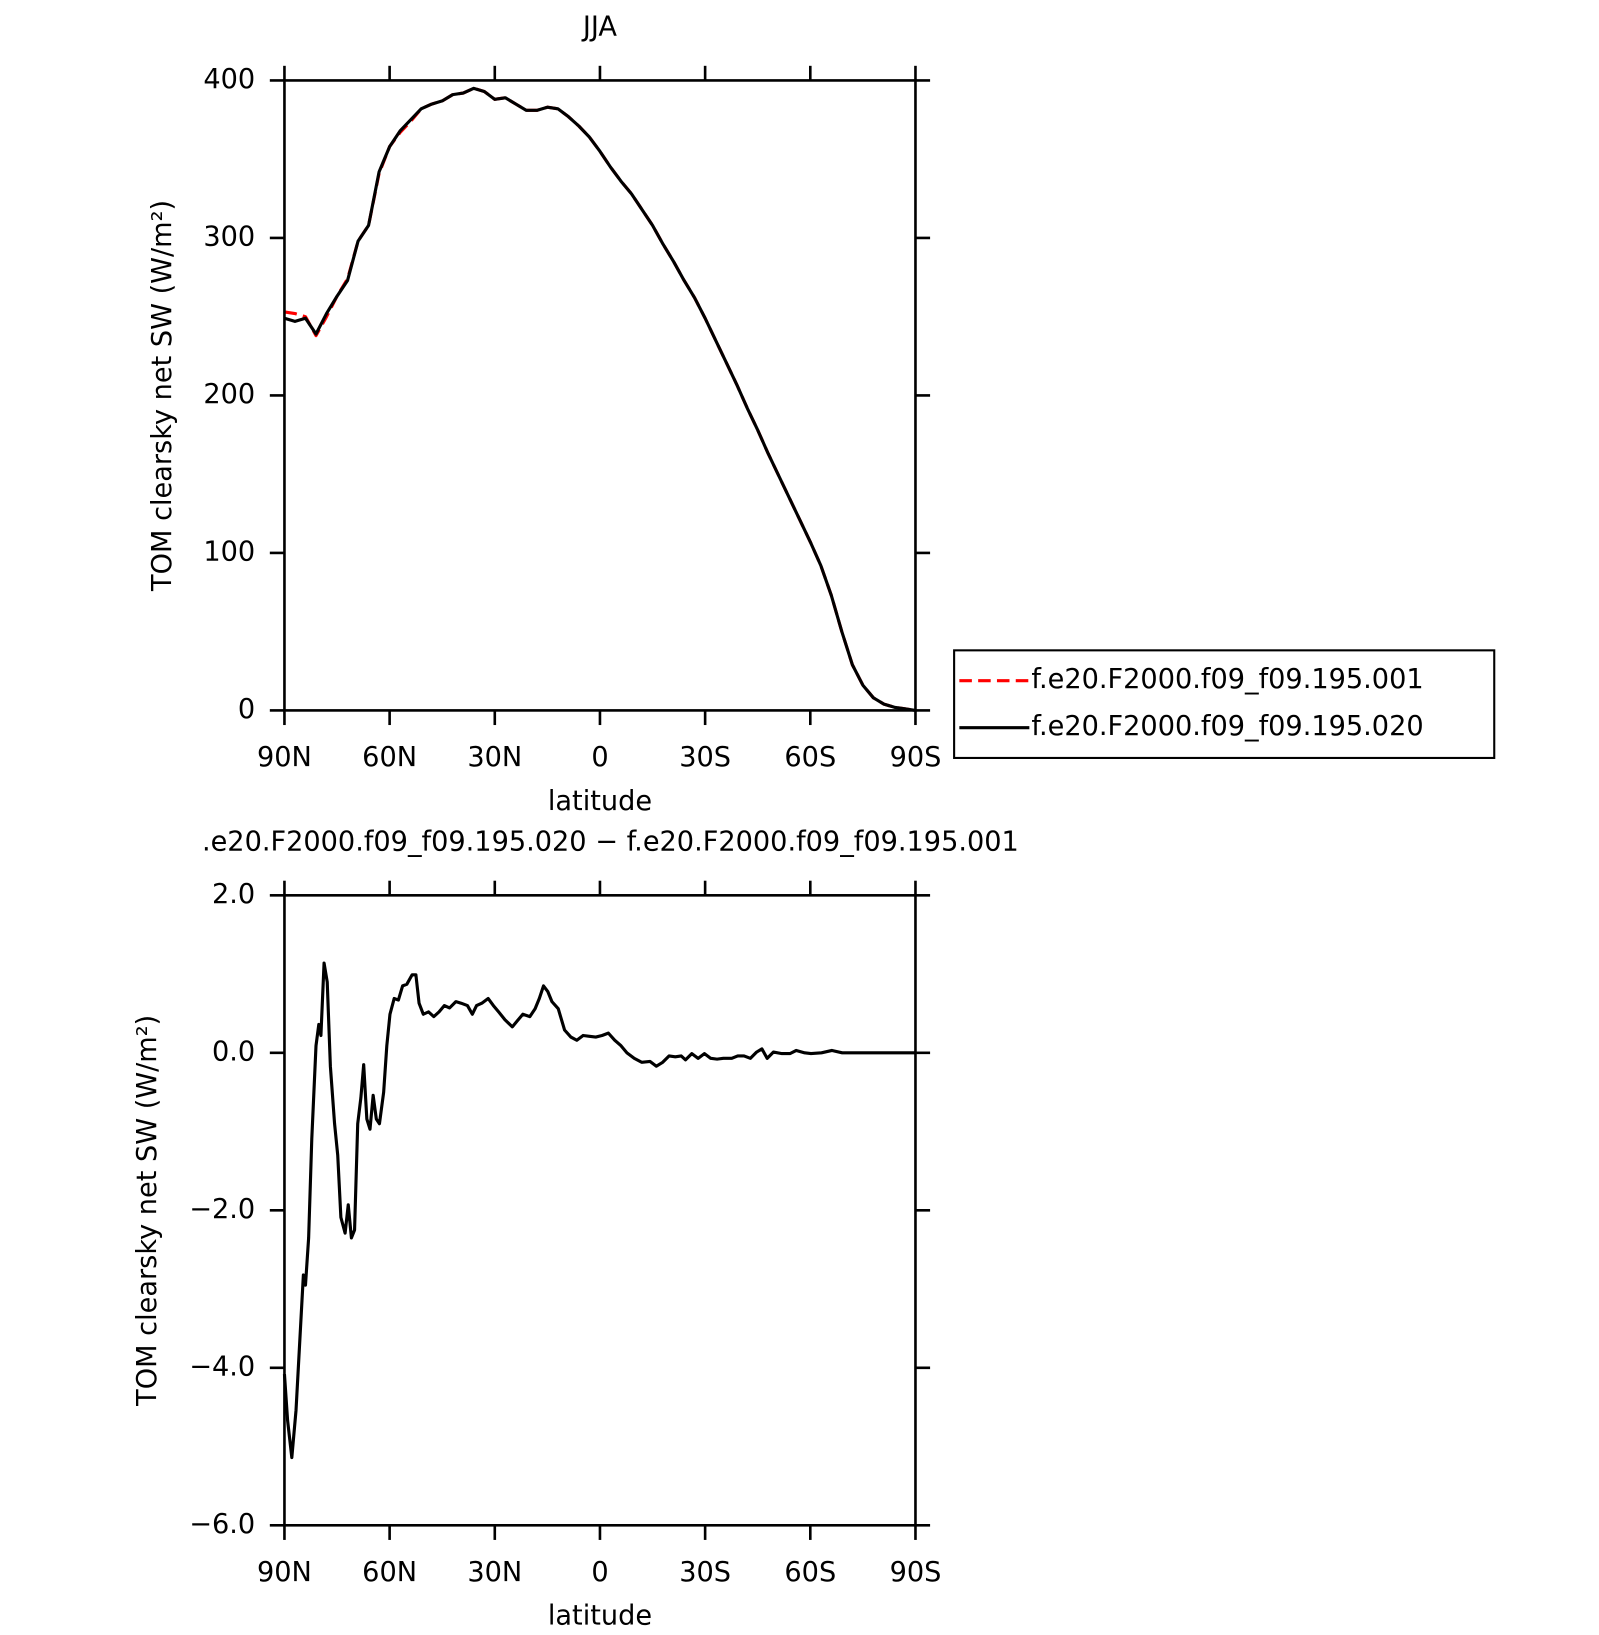  I want to click on y-tick-label: −6.0, so click(222, 1524).